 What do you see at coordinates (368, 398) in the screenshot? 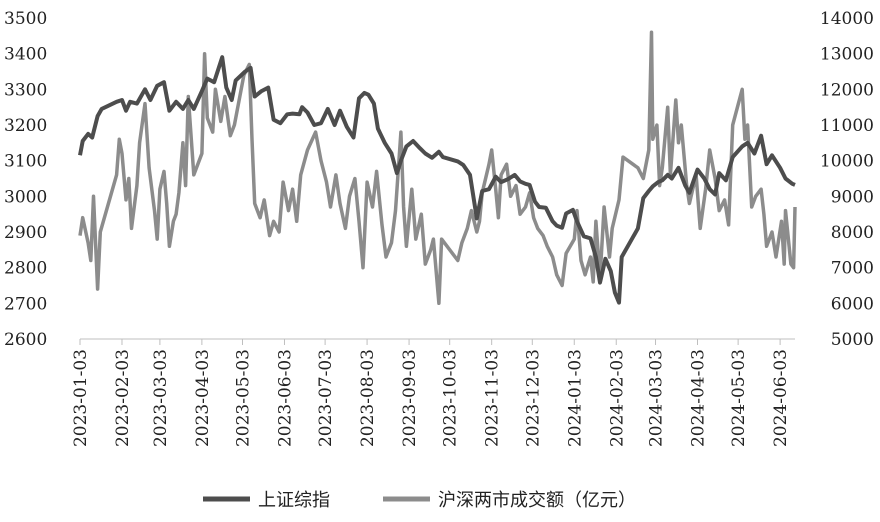
I see `x-tick-label: 2023-08-03` at bounding box center [368, 398].